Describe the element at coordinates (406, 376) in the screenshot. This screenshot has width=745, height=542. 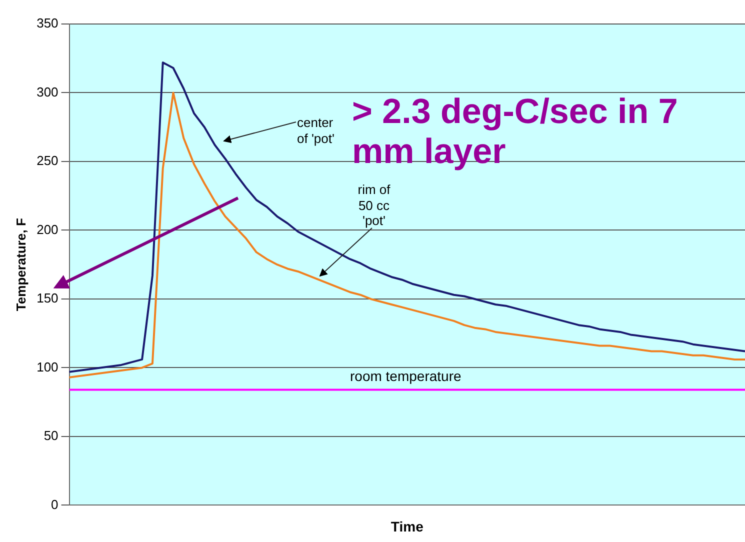
I see `annotation: room temperature` at that location.